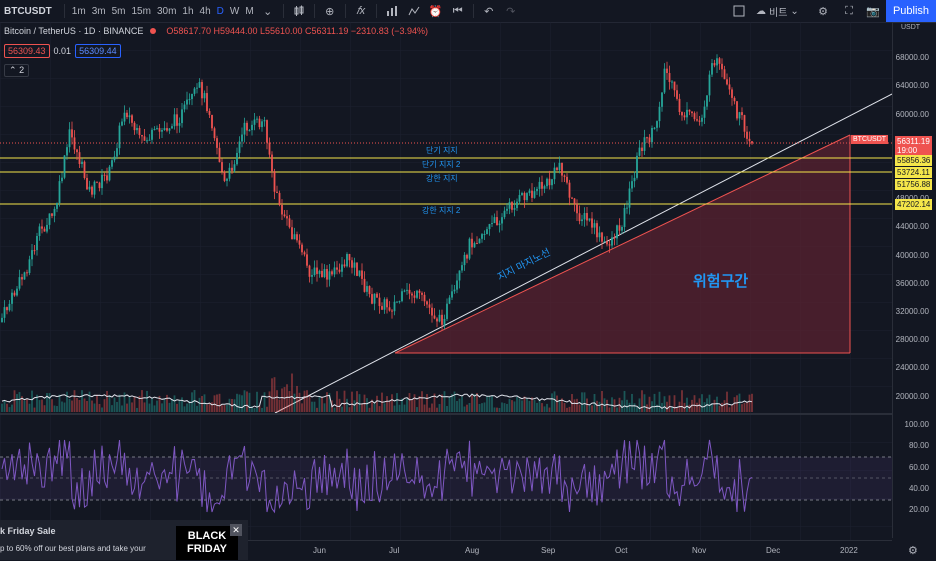 The width and height of the screenshot is (936, 561). What do you see at coordinates (141, 11) in the screenshot?
I see `timeframe-15m: 15m` at bounding box center [141, 11].